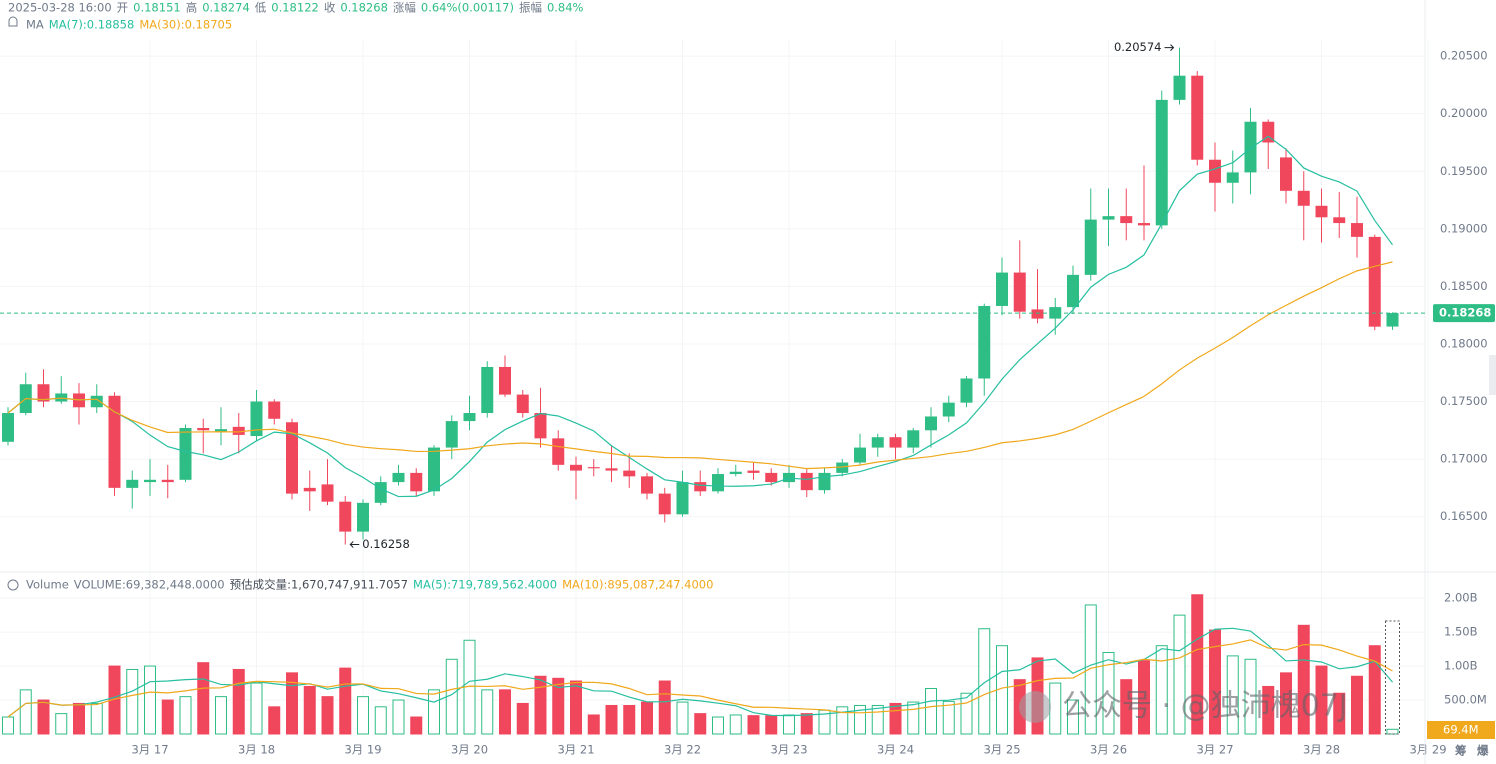 The width and height of the screenshot is (1496, 764). I want to click on x-tick-label: 3月 28, so click(1321, 750).